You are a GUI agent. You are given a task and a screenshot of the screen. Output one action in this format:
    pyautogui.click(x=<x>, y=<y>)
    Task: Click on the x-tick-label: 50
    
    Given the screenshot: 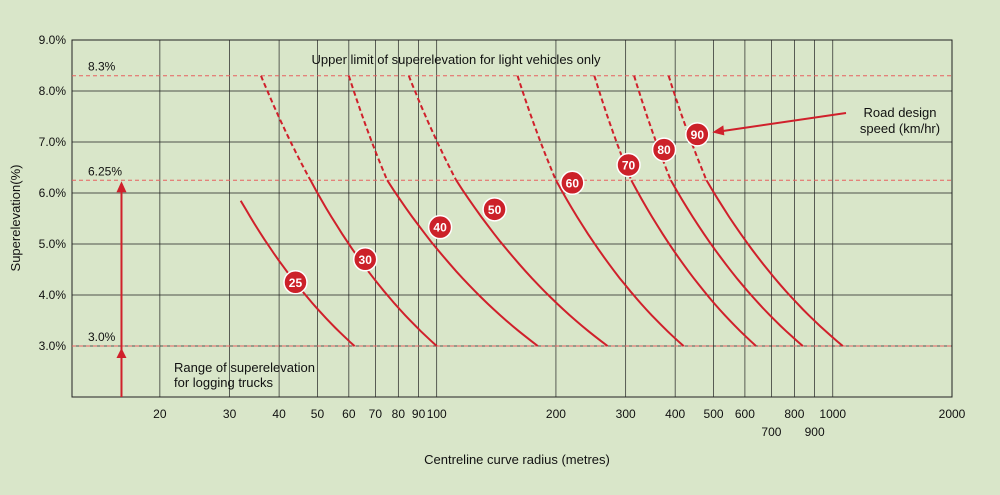 What is the action you would take?
    pyautogui.click(x=318, y=414)
    